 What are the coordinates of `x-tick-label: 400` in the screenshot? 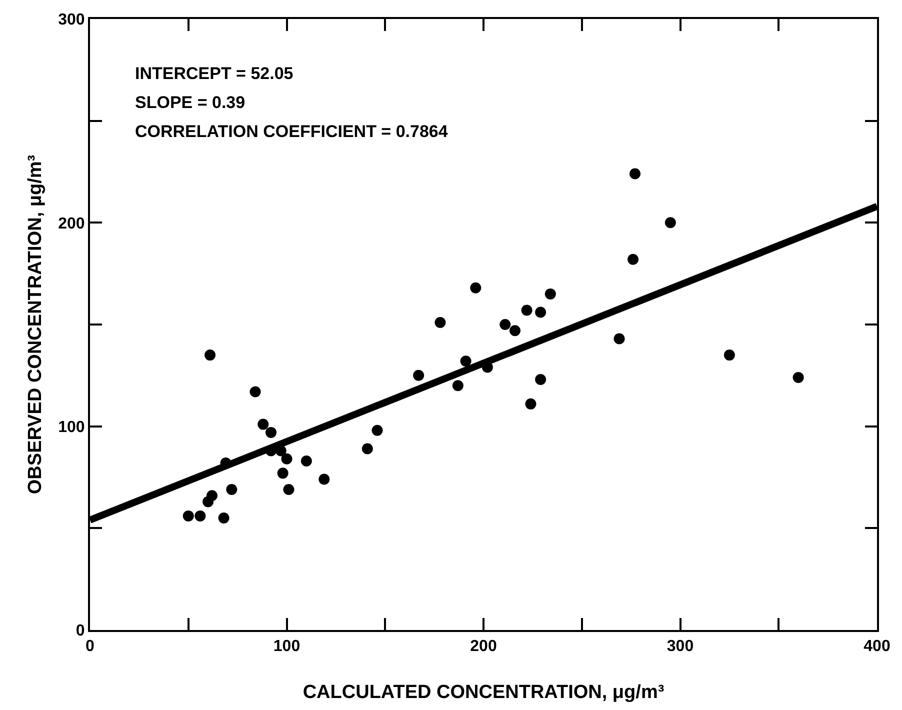 It's located at (877, 647).